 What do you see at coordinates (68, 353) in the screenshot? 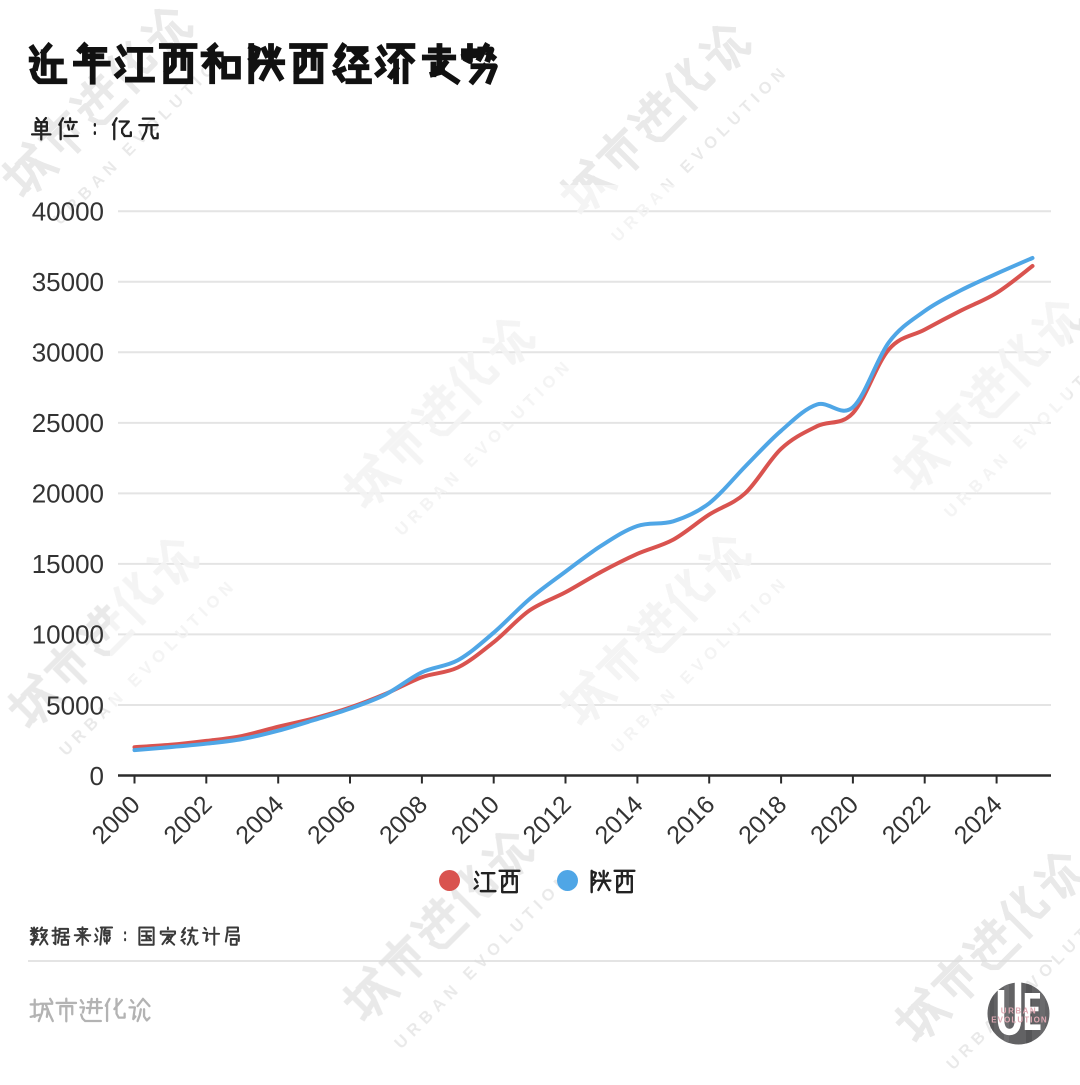
I see `svg-text: 30000` at bounding box center [68, 353].